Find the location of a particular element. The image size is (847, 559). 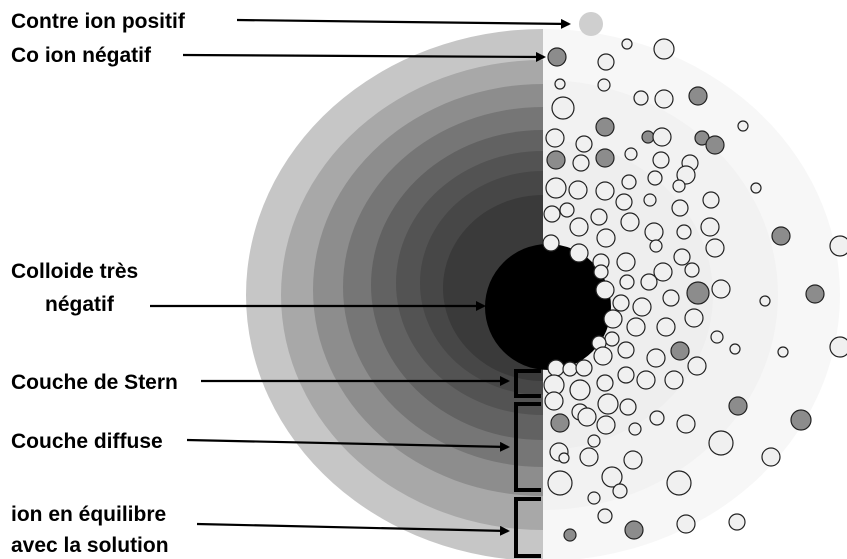

equilibrium-bracket is located at coordinates (527, 527).